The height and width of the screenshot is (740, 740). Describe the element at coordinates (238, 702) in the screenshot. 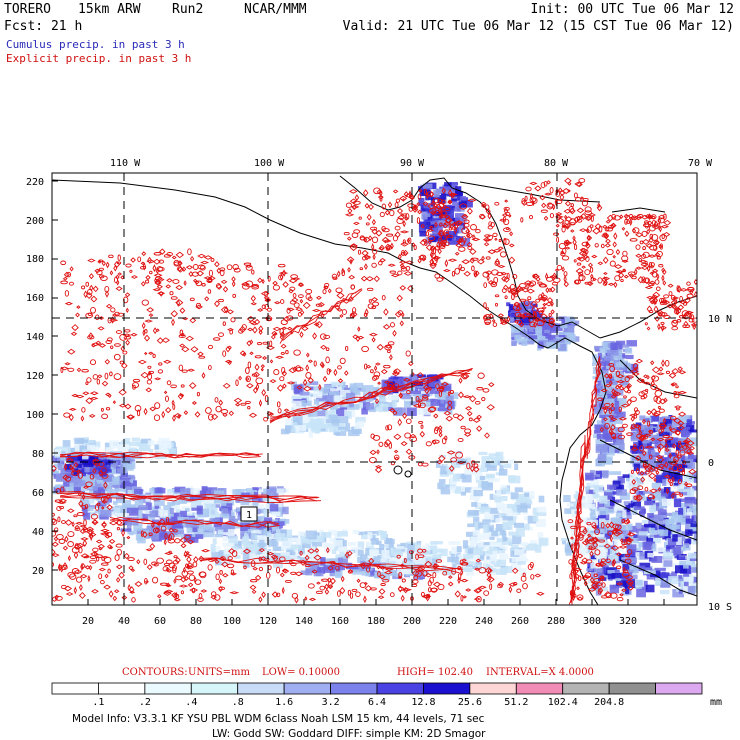

I see `colorbar-label: .8` at that location.